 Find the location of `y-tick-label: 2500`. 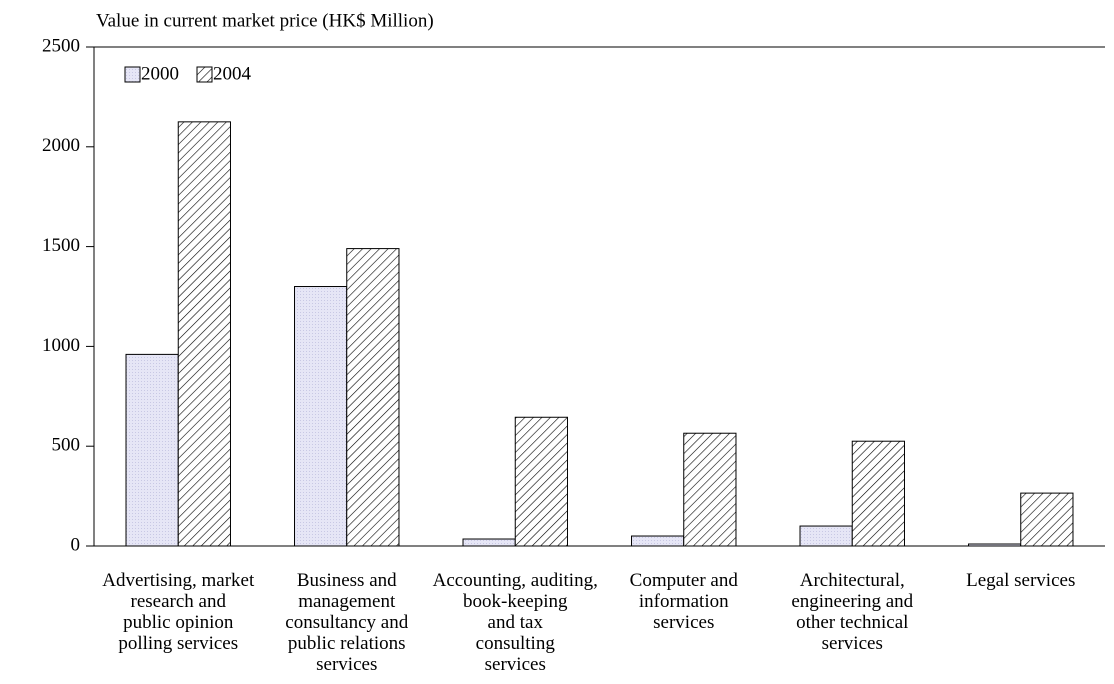

y-tick-label: 2500 is located at coordinates (61, 45).